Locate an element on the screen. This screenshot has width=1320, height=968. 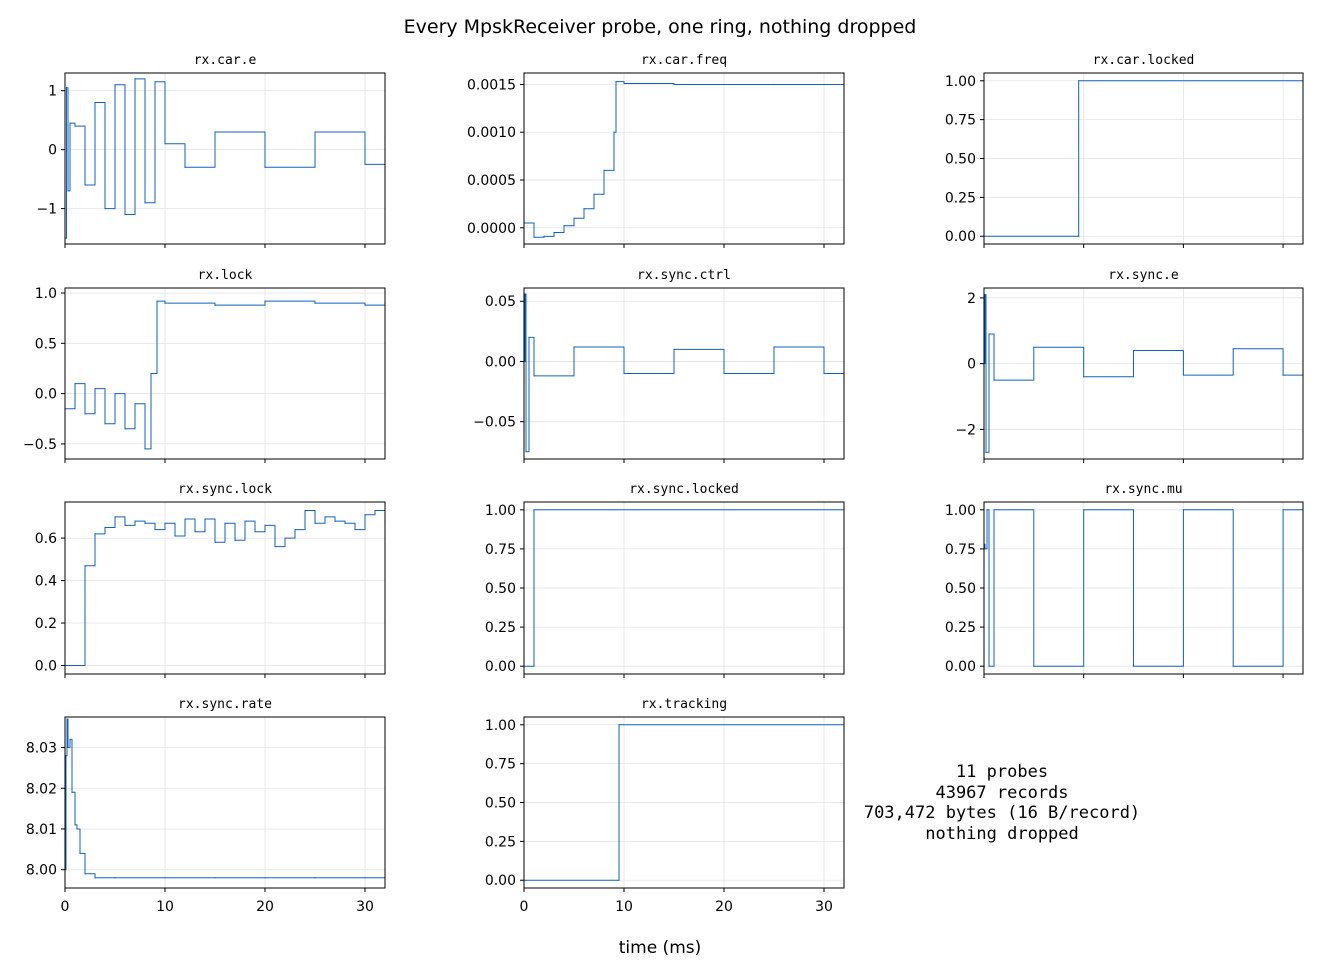
axes-frame is located at coordinates (225, 802).